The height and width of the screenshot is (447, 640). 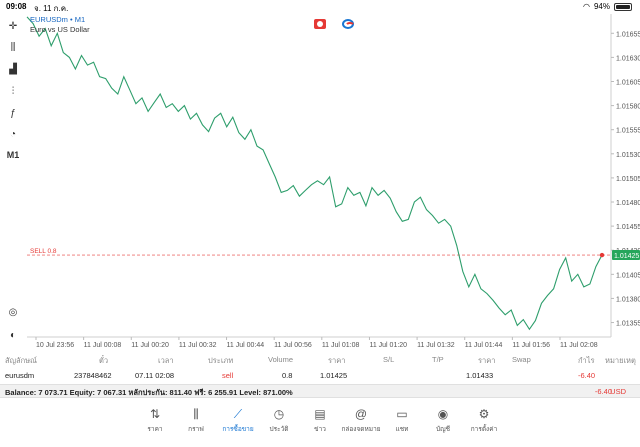 I want to click on battery-icon, so click(x=623, y=6).